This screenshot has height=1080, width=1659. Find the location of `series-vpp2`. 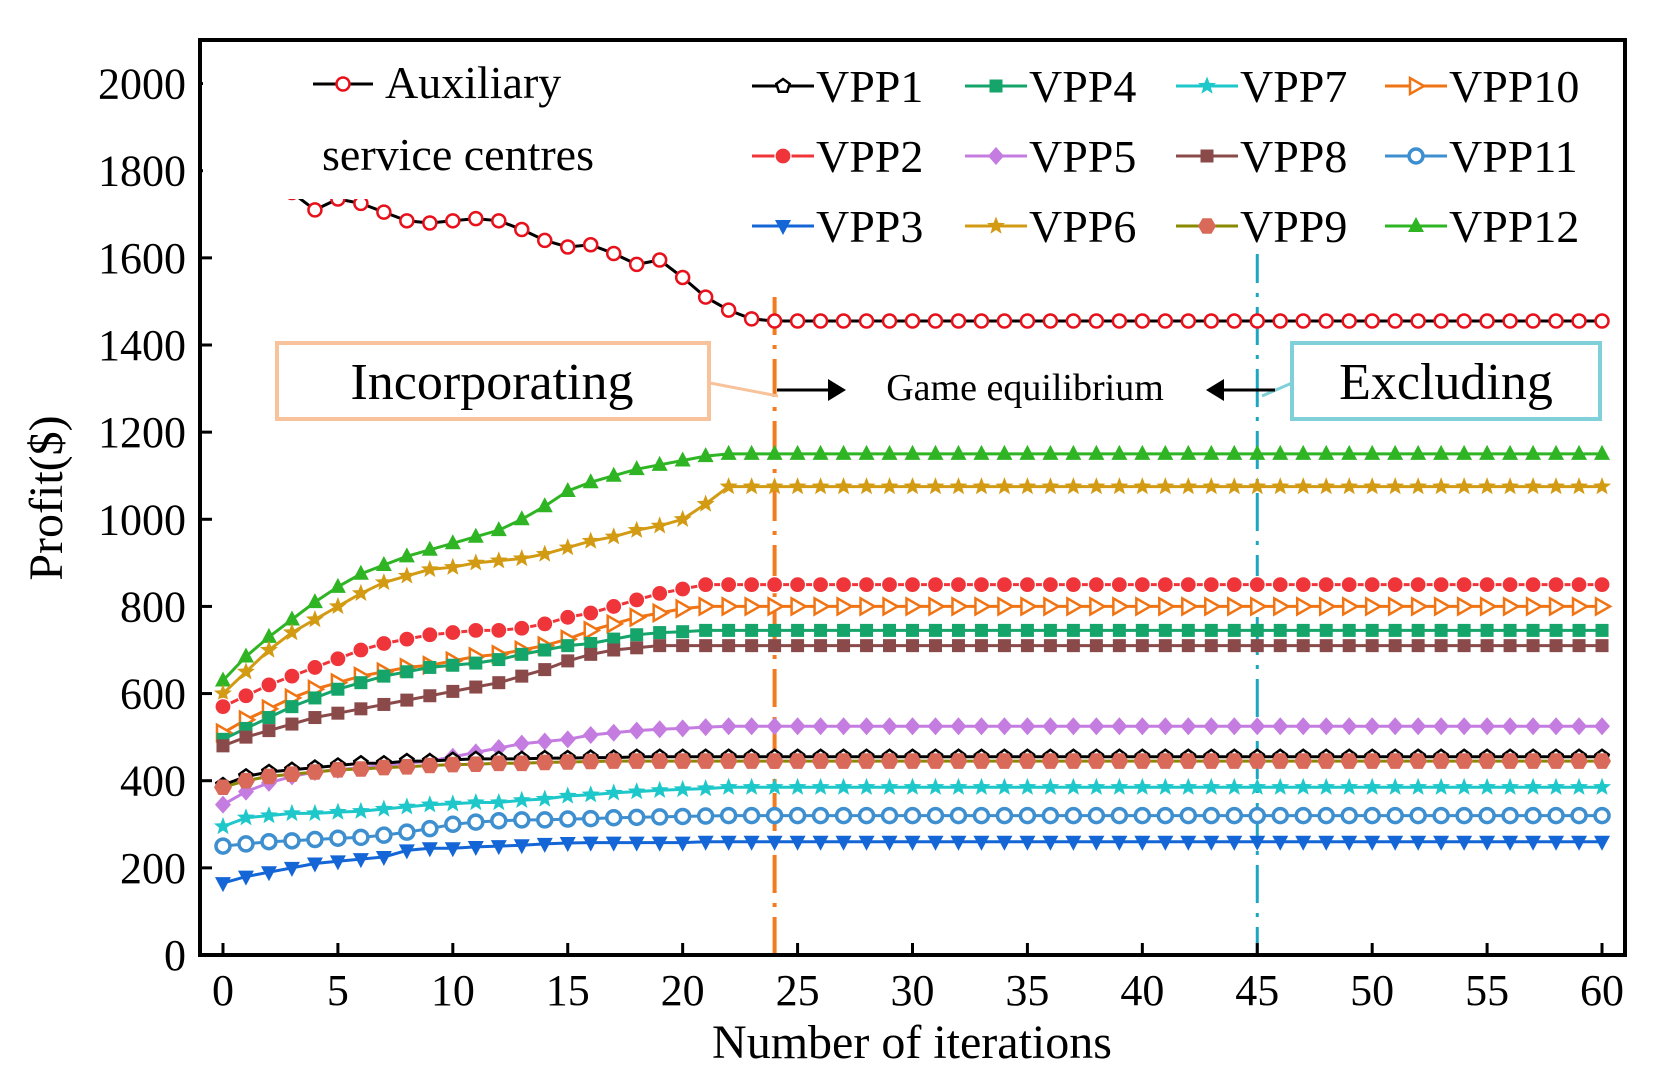

series-vpp2 is located at coordinates (912, 646).